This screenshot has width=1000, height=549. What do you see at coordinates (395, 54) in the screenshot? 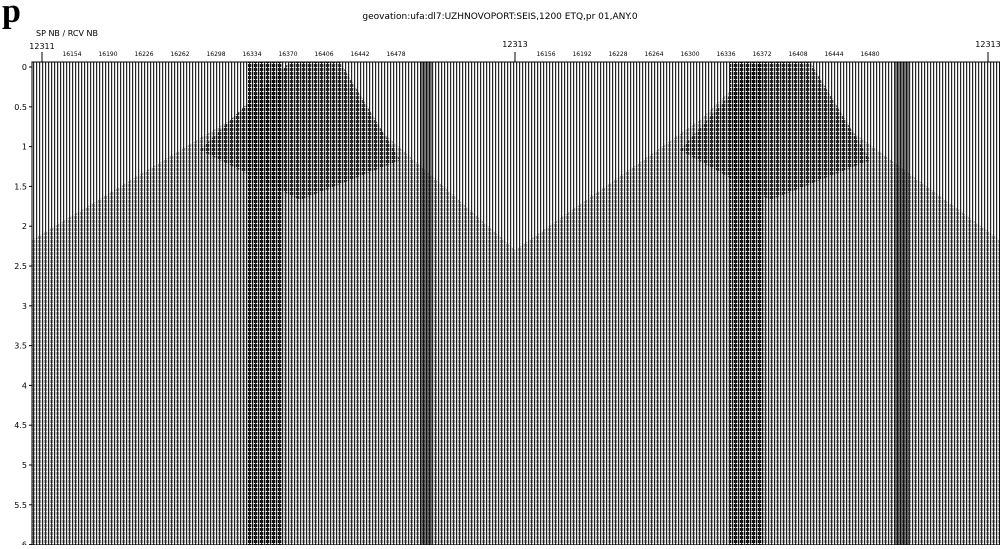
I see `receiver-label: 16478` at bounding box center [395, 54].